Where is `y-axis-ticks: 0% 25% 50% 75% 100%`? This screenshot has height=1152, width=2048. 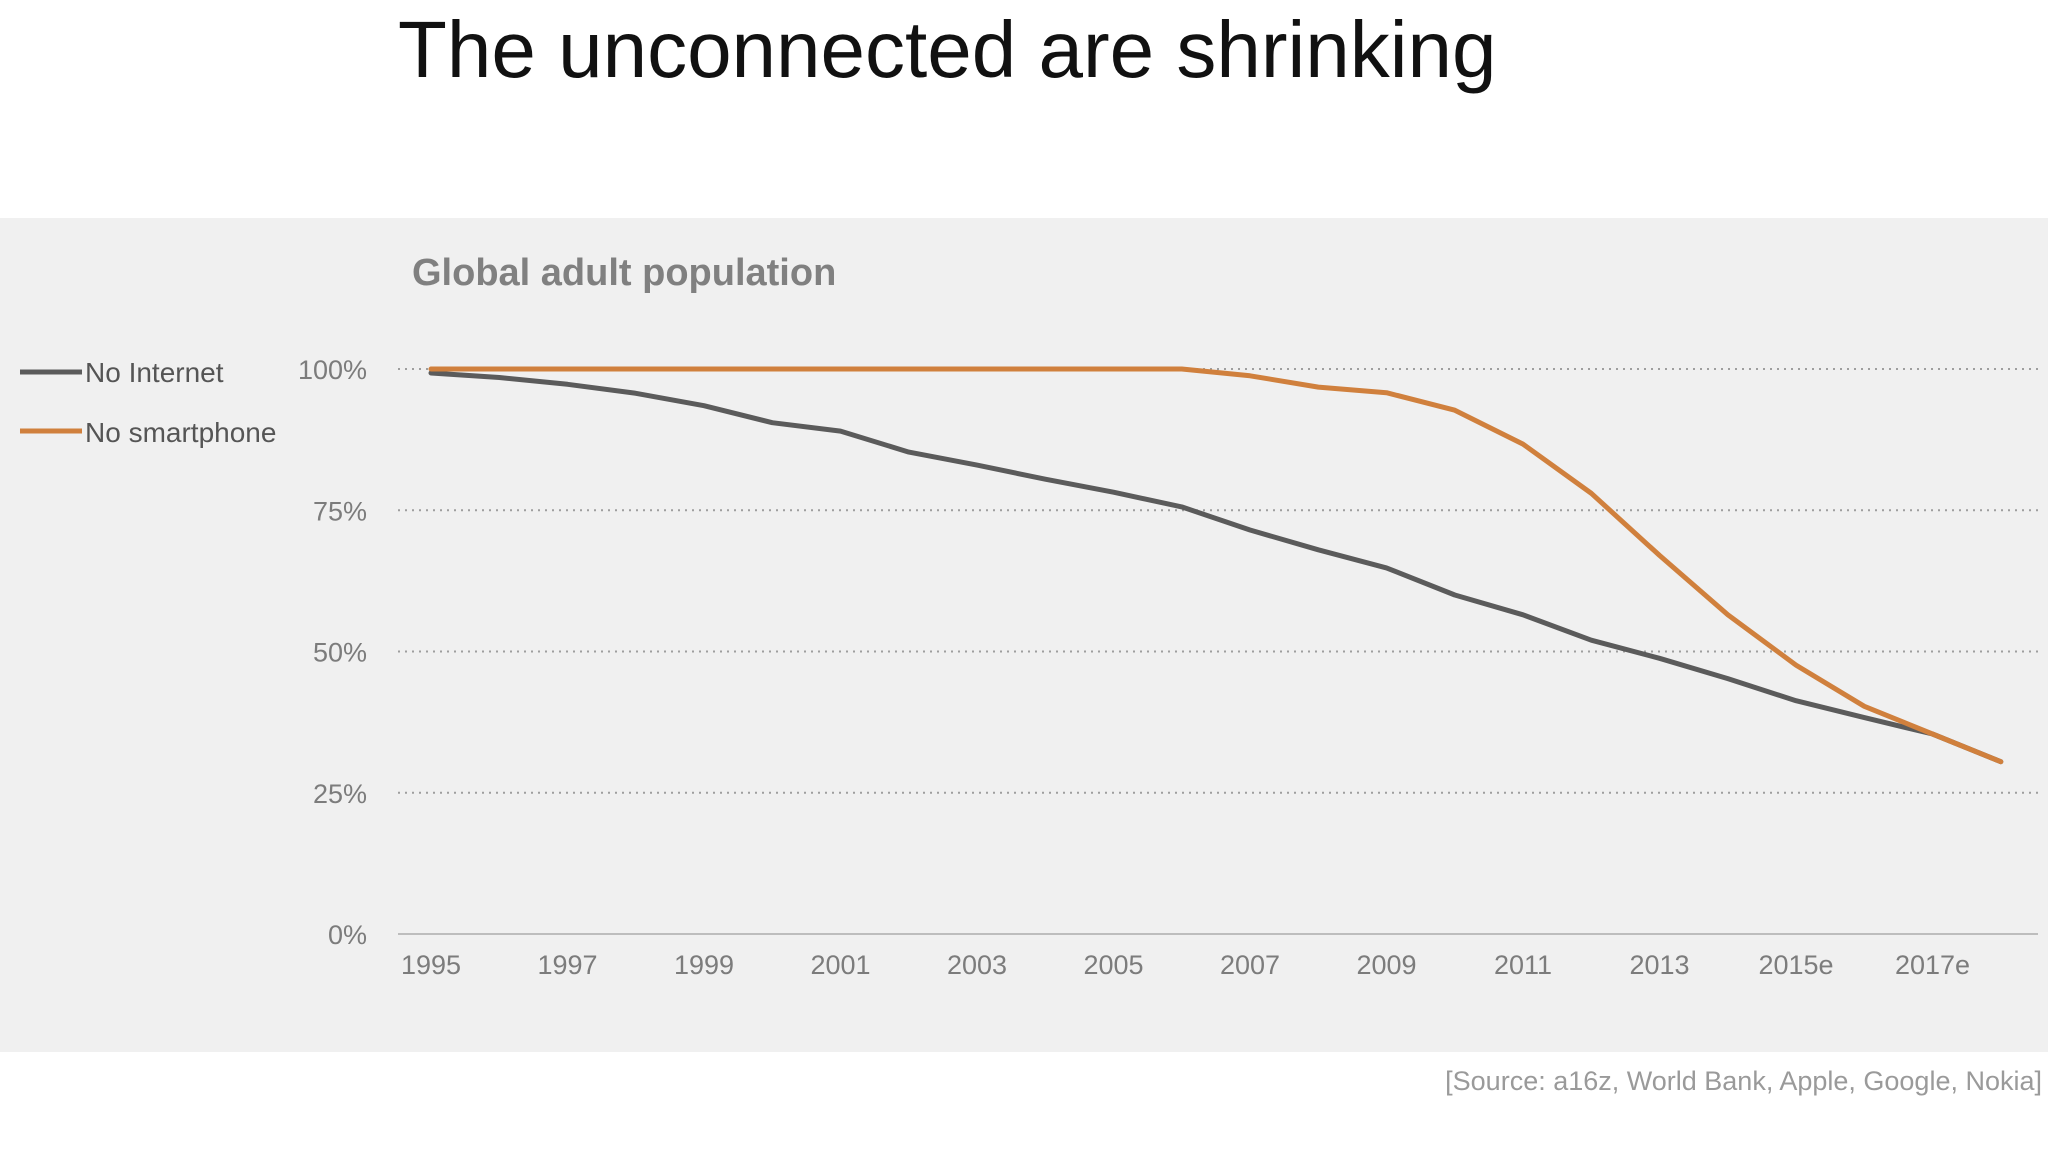 y-axis-ticks: 0% 25% 50% 75% 100% is located at coordinates (332, 652).